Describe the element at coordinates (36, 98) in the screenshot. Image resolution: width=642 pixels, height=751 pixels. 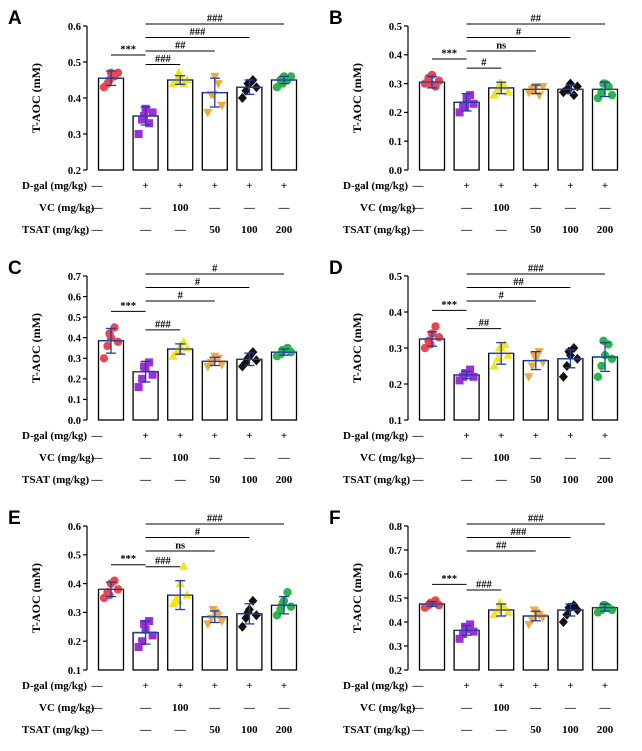
I see `y-axis-label: T-AOC (mM)` at that location.